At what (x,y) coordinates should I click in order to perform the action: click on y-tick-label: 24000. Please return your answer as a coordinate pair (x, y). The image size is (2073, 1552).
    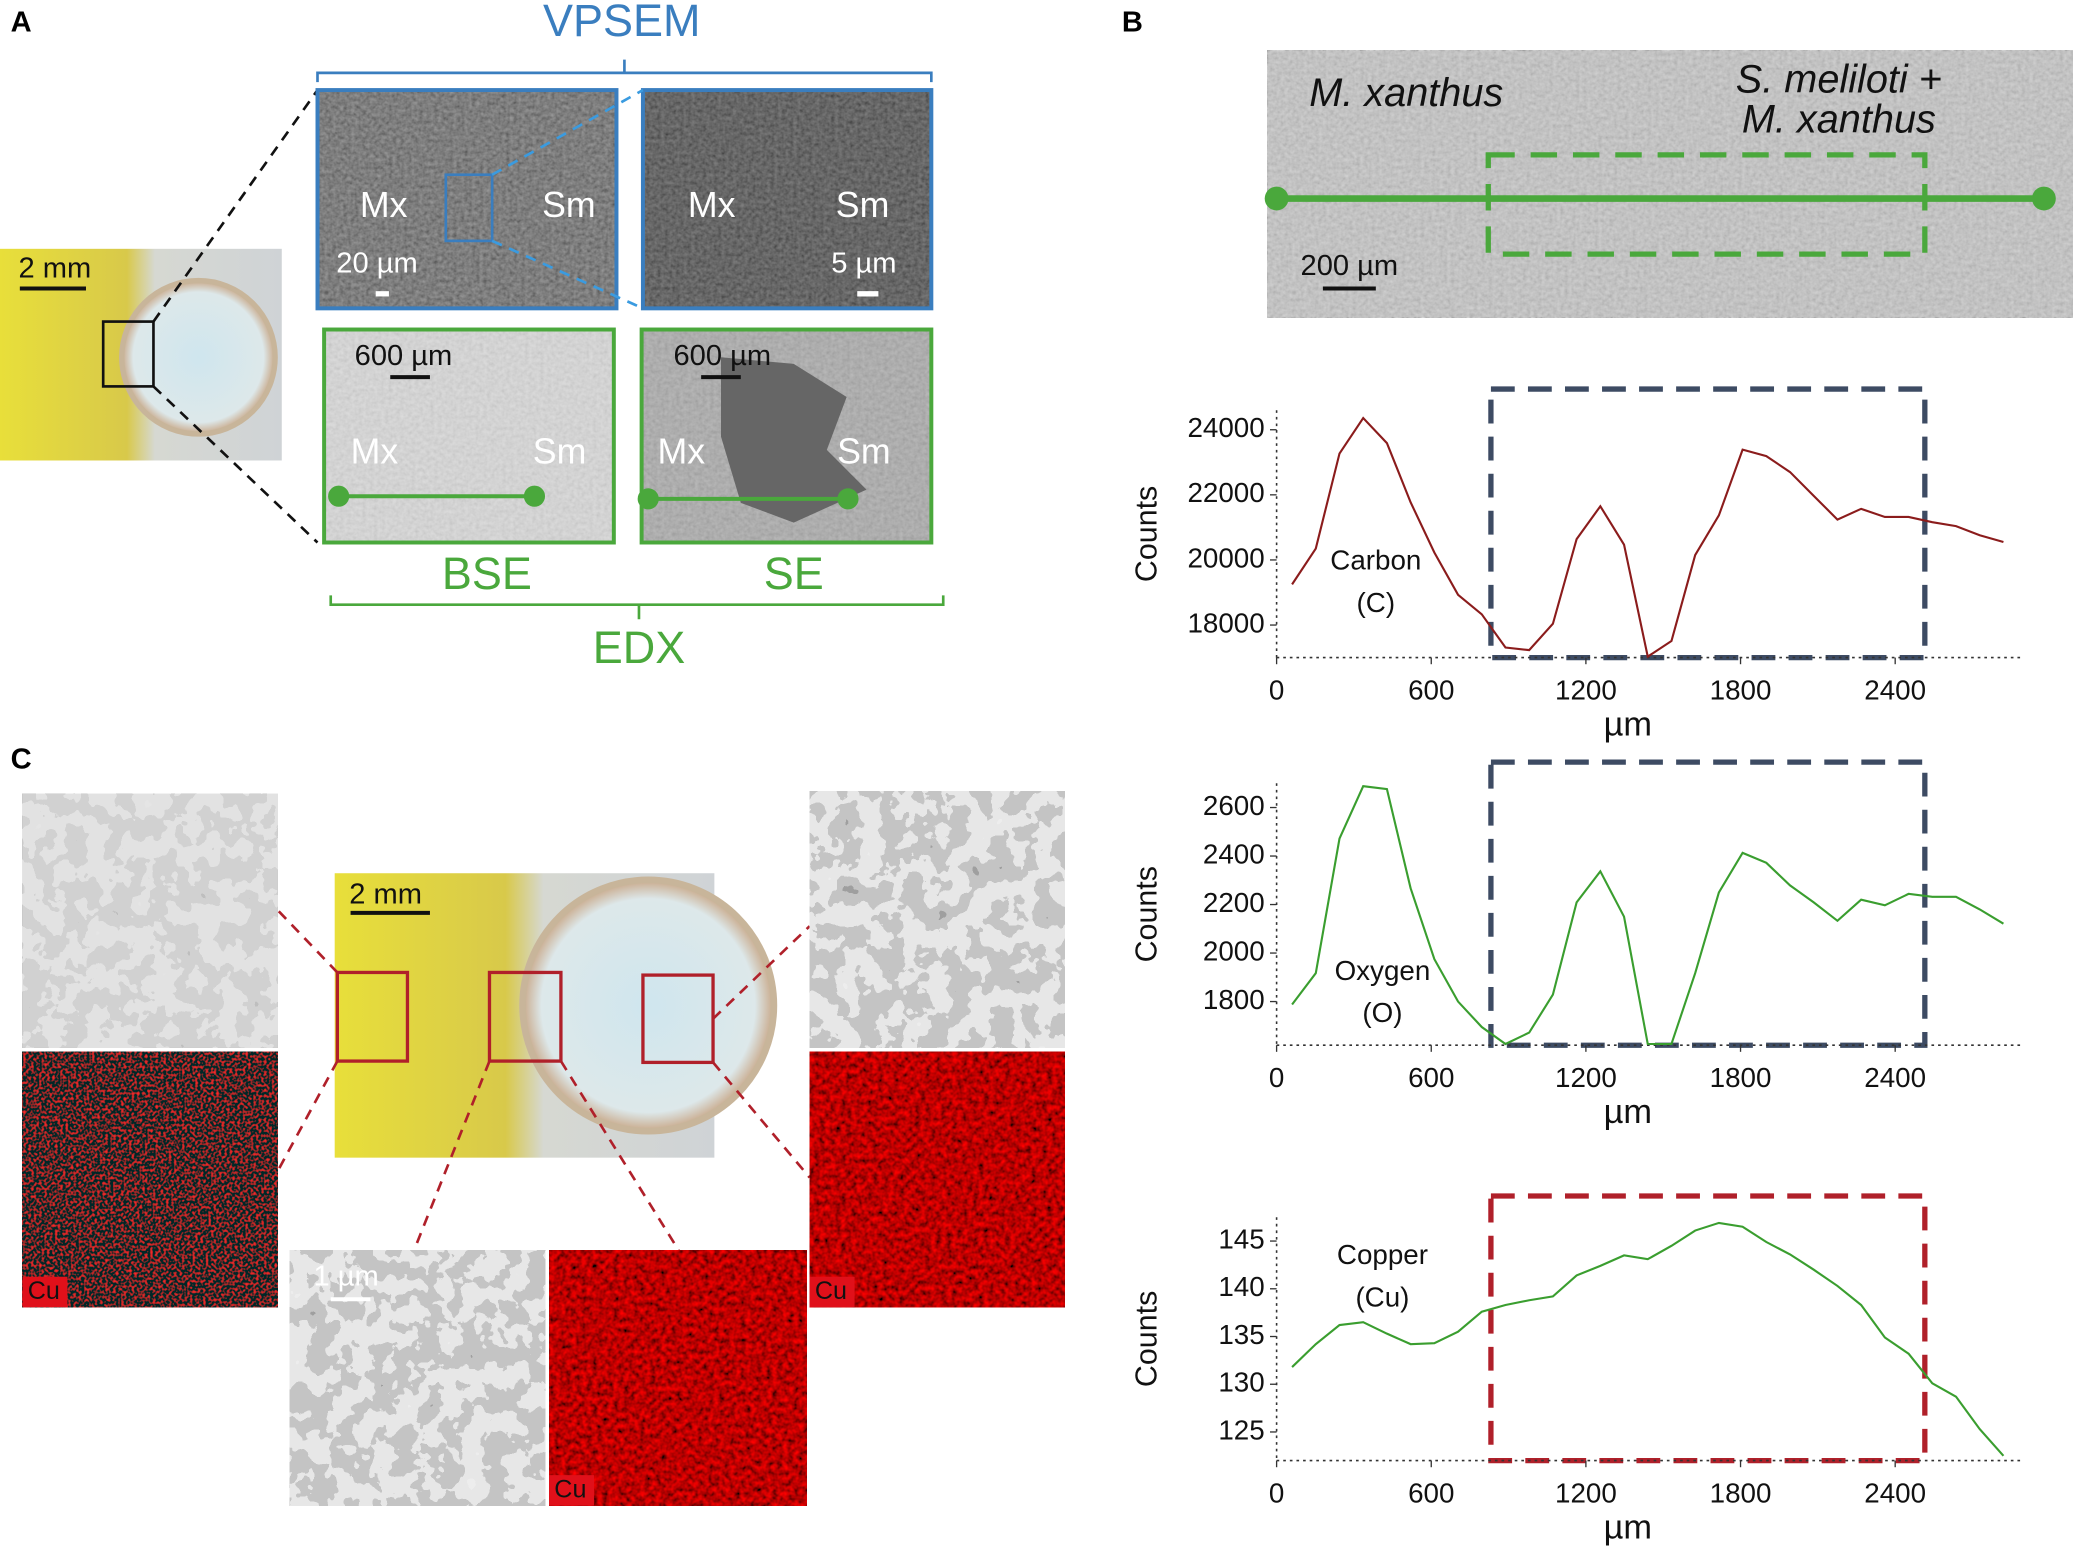
    Looking at the image, I should click on (1225, 427).